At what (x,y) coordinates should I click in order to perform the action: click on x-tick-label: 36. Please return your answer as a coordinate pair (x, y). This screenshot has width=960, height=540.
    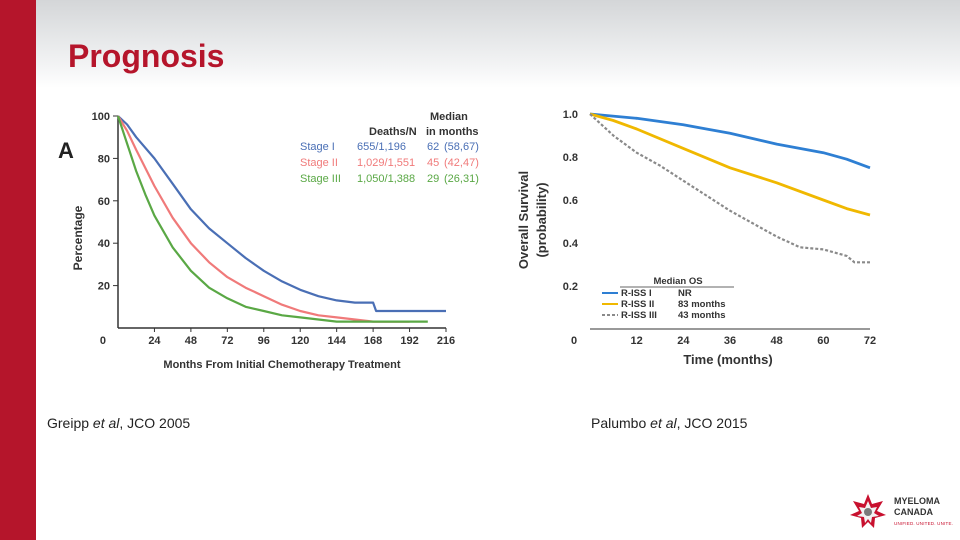
    Looking at the image, I should click on (730, 341).